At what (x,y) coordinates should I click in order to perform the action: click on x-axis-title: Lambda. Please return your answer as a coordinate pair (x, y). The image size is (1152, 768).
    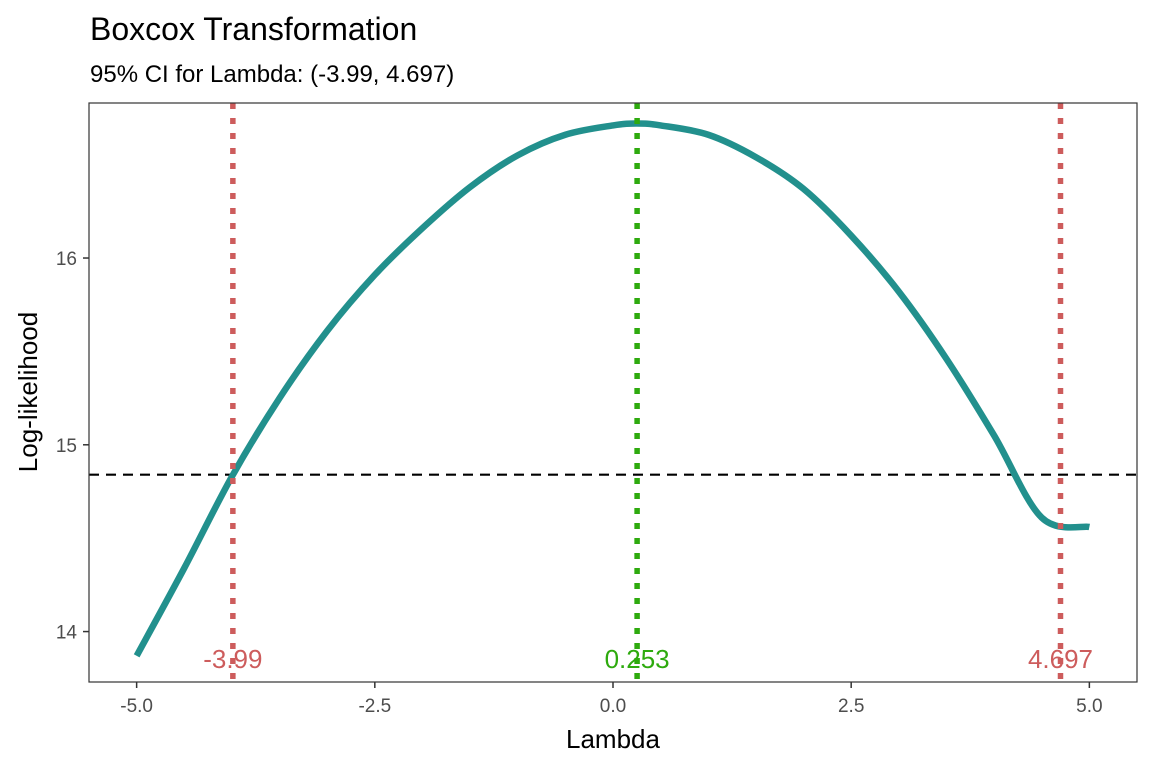
    Looking at the image, I should click on (613, 739).